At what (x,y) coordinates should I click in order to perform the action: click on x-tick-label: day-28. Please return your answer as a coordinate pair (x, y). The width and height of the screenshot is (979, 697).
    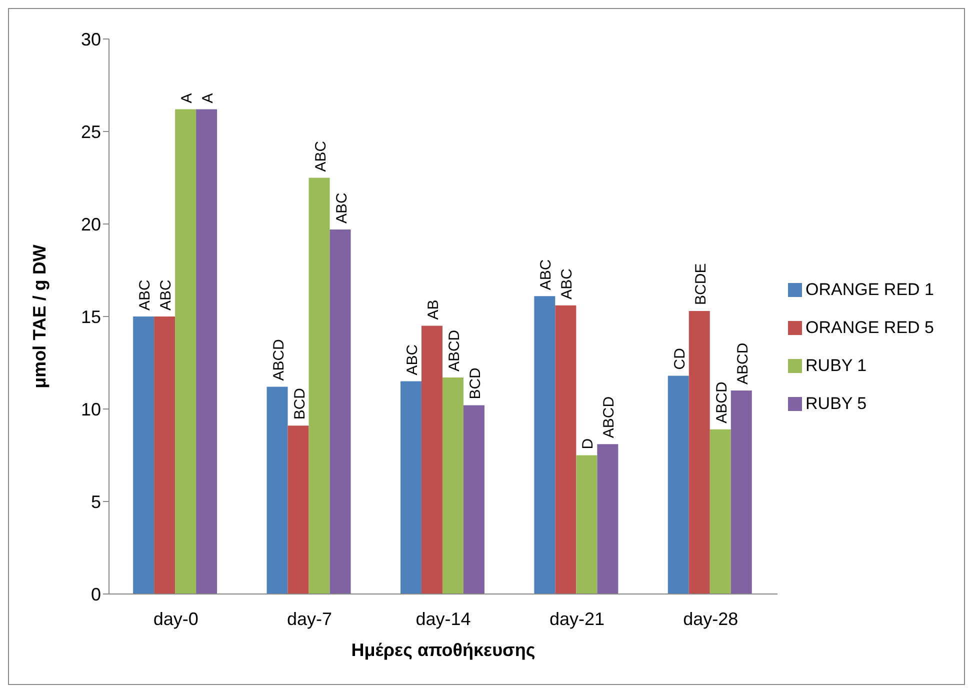
    Looking at the image, I should click on (710, 618).